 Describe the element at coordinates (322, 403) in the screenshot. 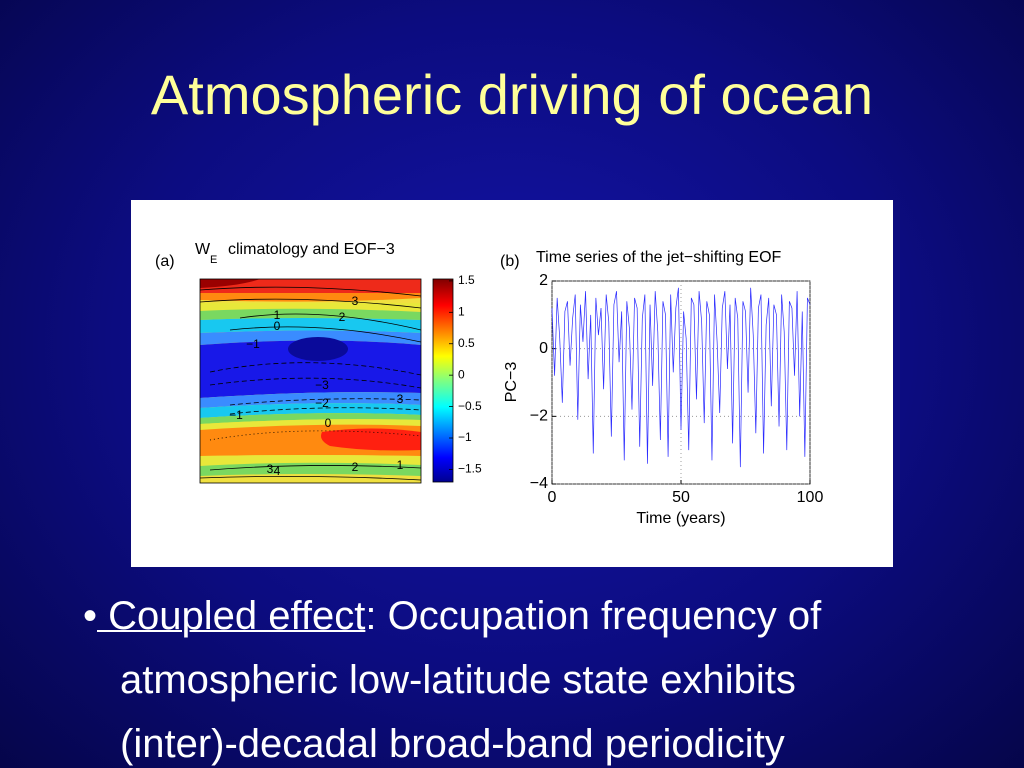

I see `contour-label: −2` at that location.